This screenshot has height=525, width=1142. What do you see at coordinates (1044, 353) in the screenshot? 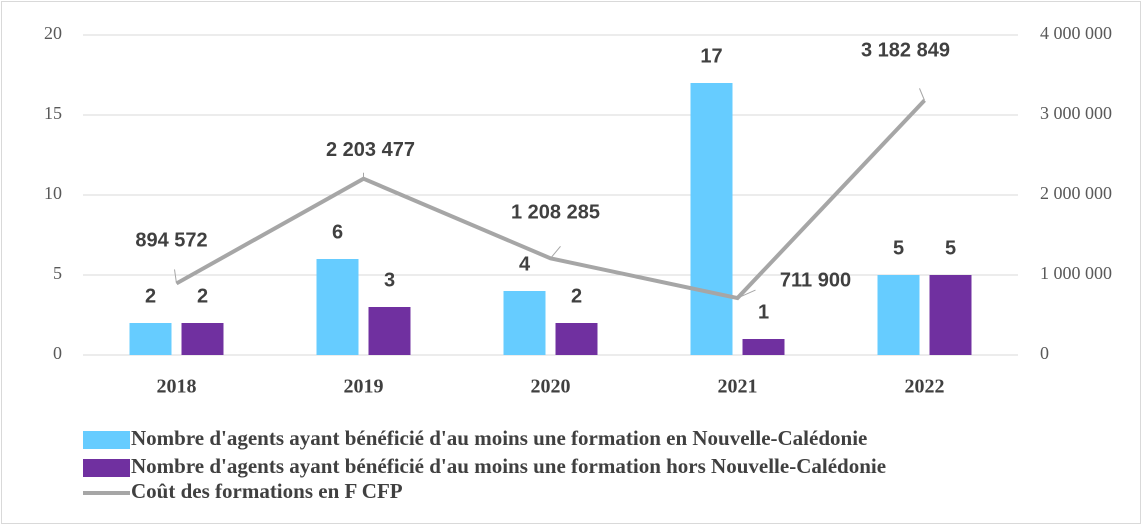
I see `y2-tick-label: 0` at bounding box center [1044, 353].